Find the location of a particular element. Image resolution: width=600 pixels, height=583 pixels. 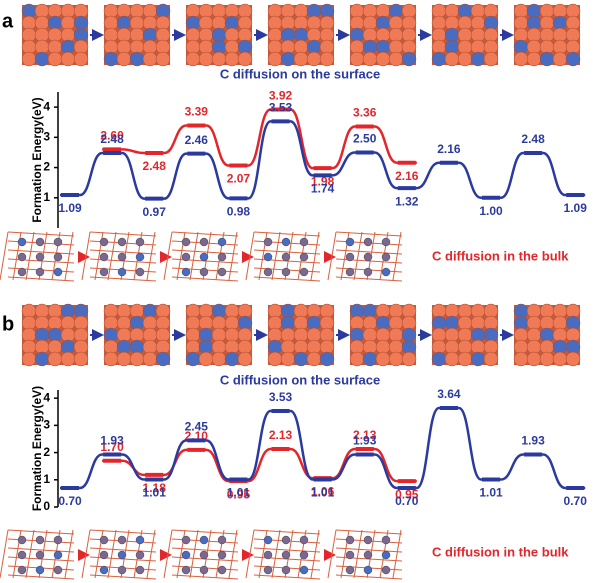

y-tick-label: 2 is located at coordinates (46, 167).